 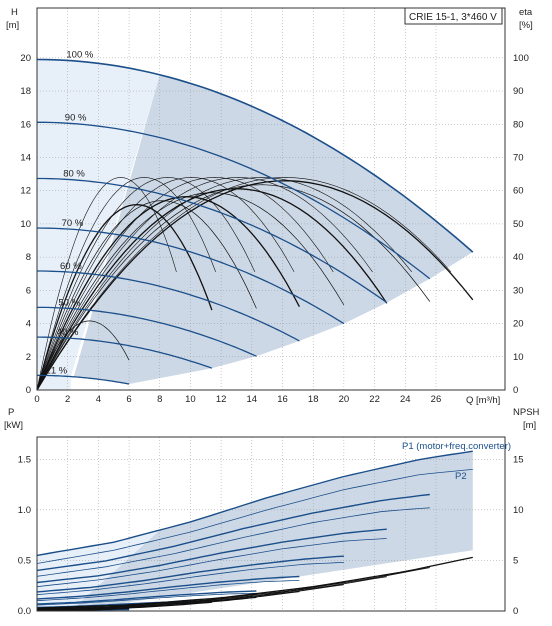 I want to click on legend: CRIE 15-1, 3*460 V, so click(x=453, y=16).